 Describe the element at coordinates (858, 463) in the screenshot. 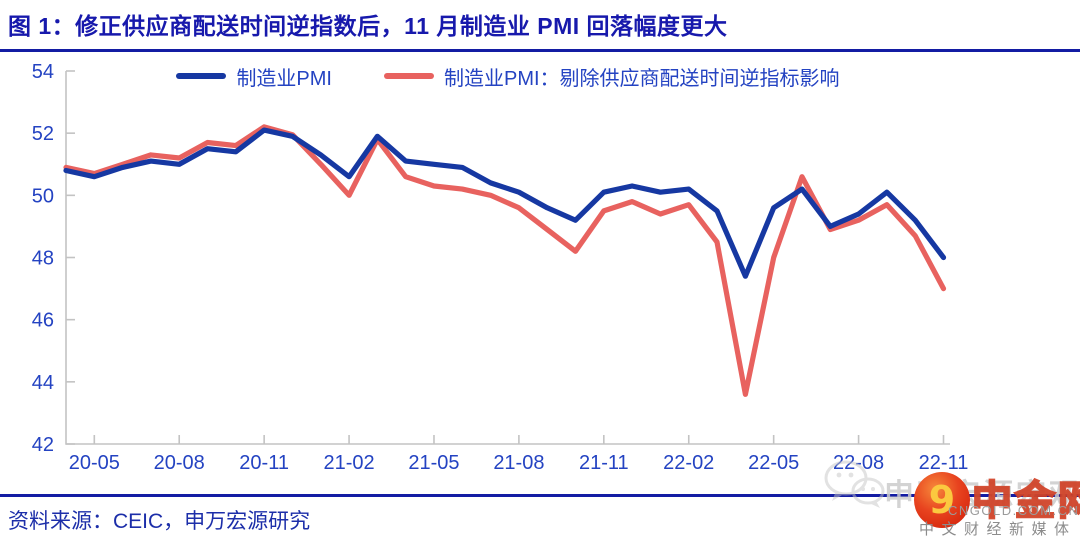

I see `x-axis-label: 22-08` at that location.